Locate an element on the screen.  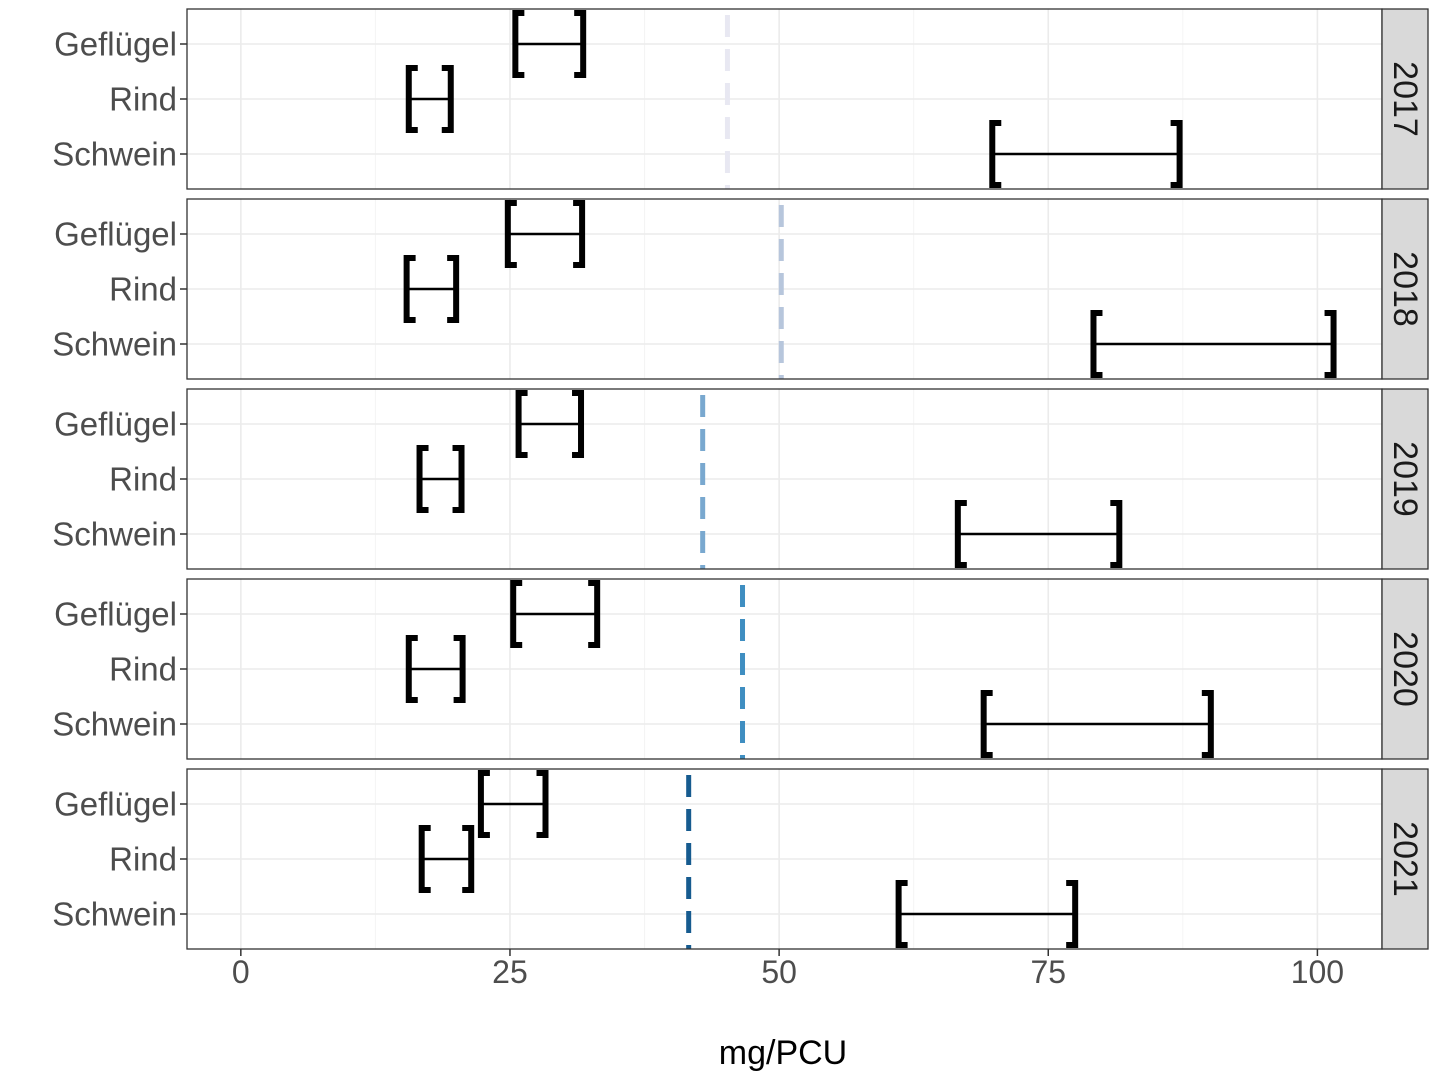
facet-label: 2017 is located at coordinates (1405, 99).